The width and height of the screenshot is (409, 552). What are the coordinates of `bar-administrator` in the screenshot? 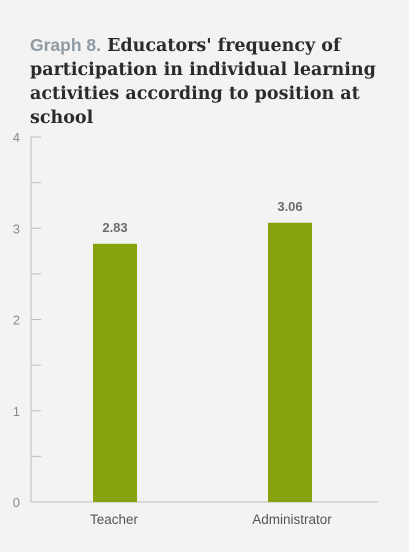 It's located at (290, 362).